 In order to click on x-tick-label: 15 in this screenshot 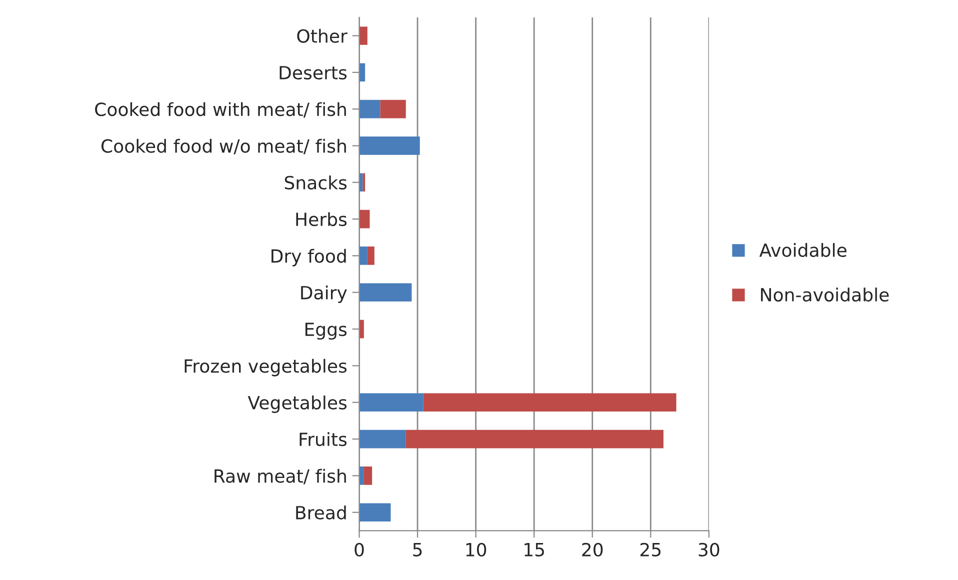, I will do `click(534, 549)`.